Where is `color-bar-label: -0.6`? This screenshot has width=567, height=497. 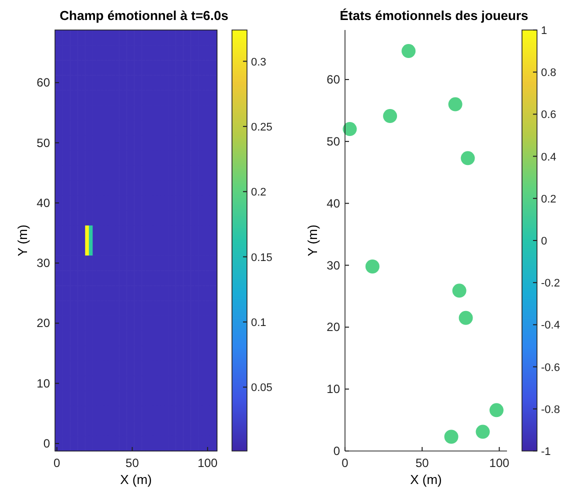 color-bar-label: -0.6 is located at coordinates (550, 368).